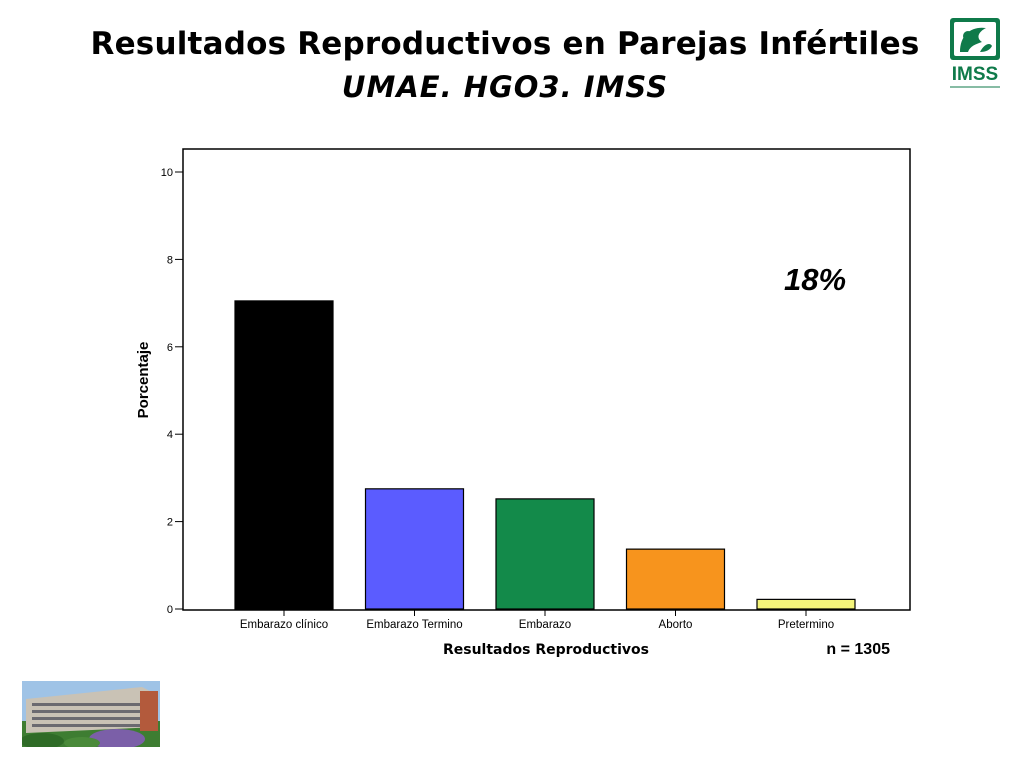 This screenshot has height=768, width=1024. Describe the element at coordinates (284, 625) in the screenshot. I see `x-tick-label: Embarazo clínico` at that location.